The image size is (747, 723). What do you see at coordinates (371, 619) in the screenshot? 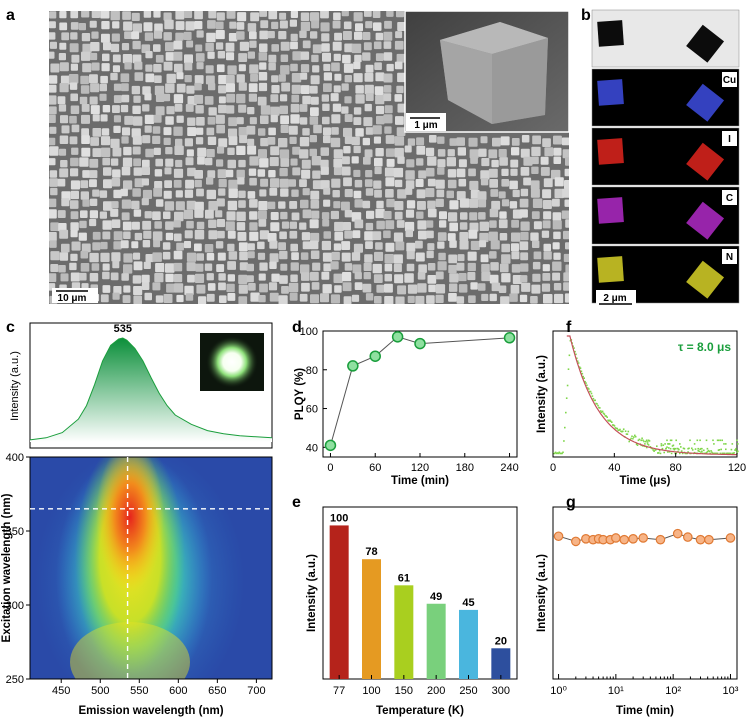
I see `temp-bar` at bounding box center [371, 619].